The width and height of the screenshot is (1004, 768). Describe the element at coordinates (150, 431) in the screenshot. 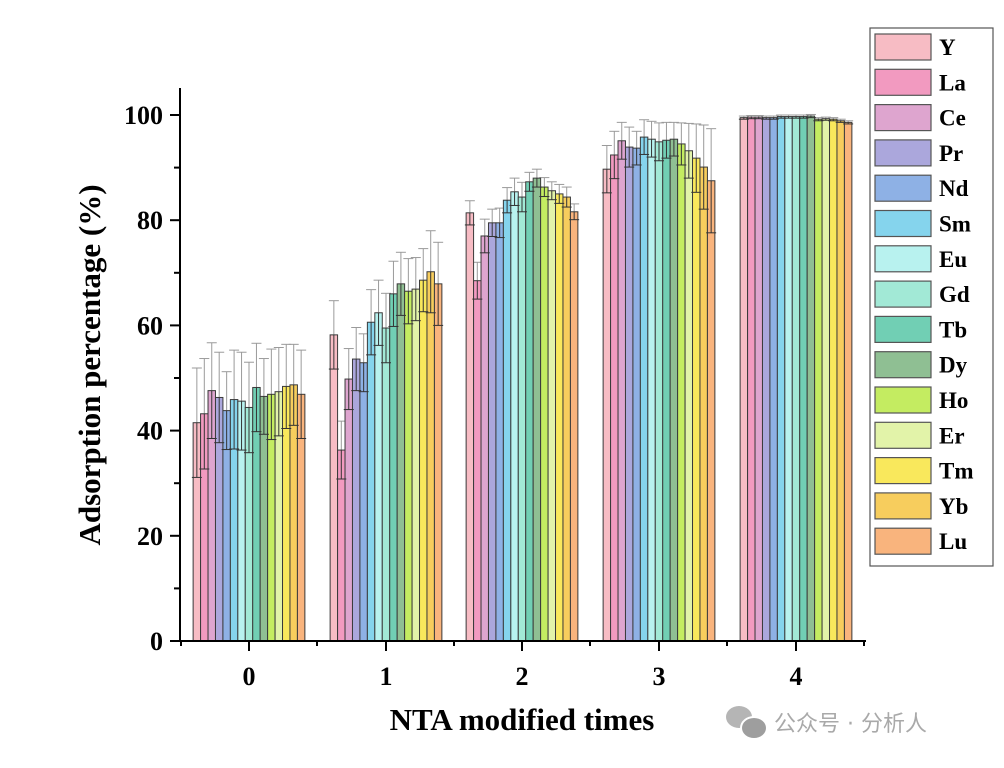

I see `y-tick-label: 40` at that location.